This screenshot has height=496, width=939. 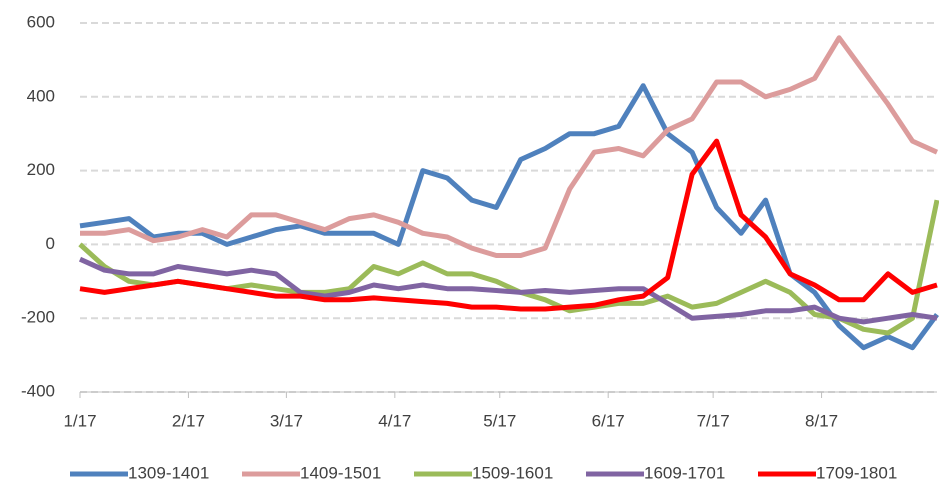 What do you see at coordinates (608, 420) in the screenshot?
I see `x-tick-label: 6/17` at bounding box center [608, 420].